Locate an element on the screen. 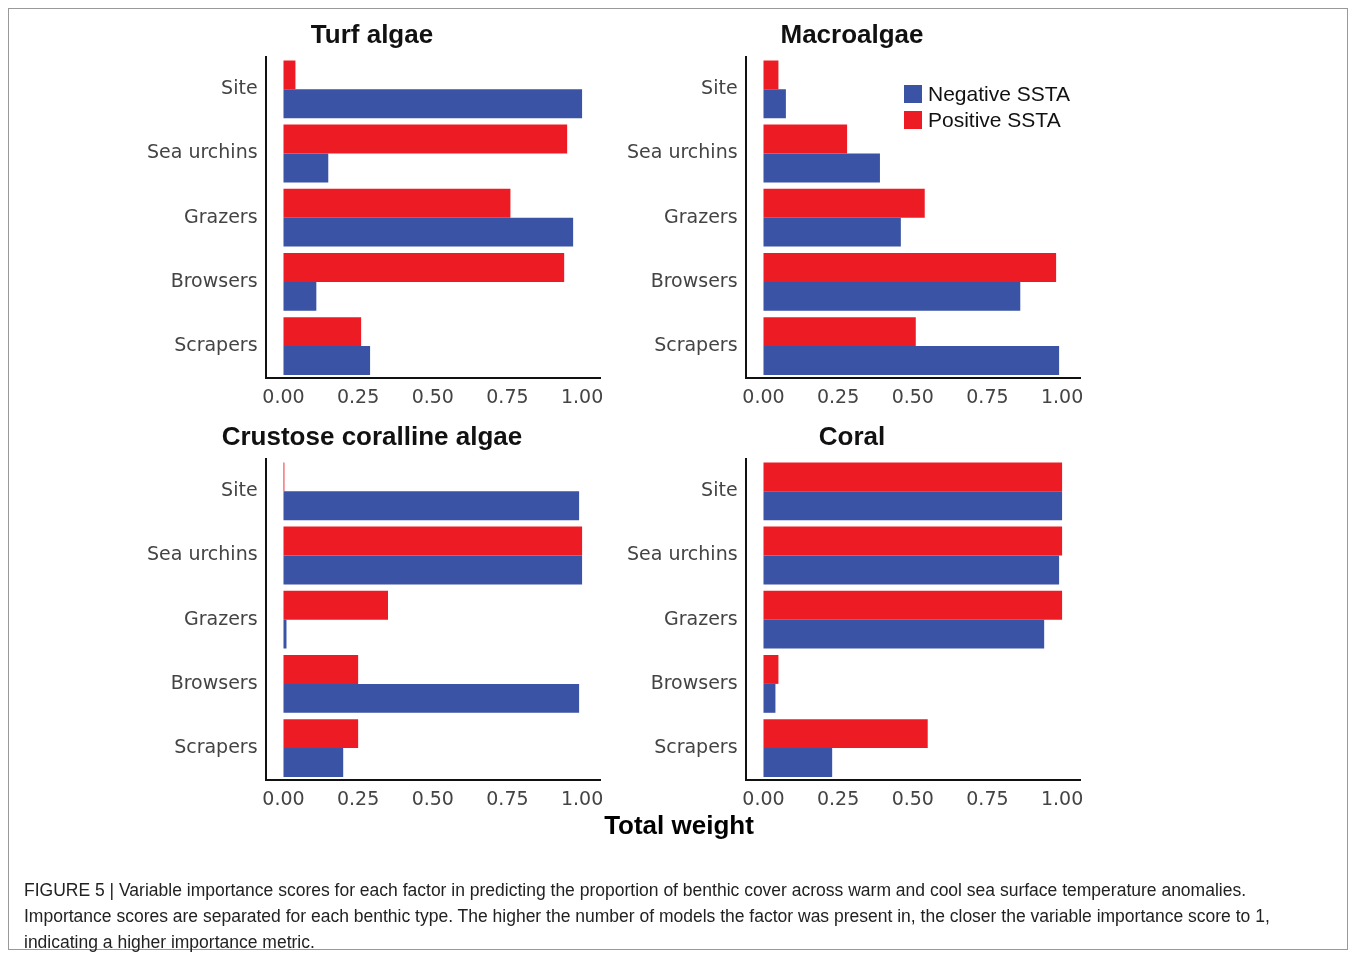  chart-title: Turf algae is located at coordinates (372, 33).